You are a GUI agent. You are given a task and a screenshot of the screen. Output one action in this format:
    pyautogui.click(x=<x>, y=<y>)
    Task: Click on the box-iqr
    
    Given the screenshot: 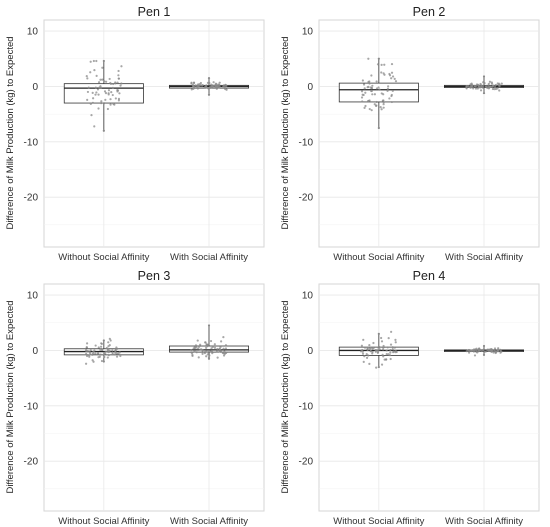 What is the action you would take?
    pyautogui.click(x=378, y=92)
    